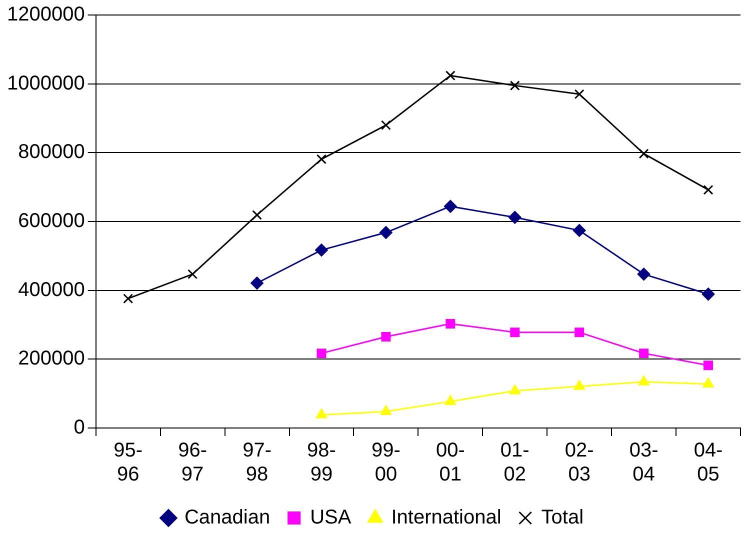  I want to click on x-tick-label: 99-00, so click(385, 463).